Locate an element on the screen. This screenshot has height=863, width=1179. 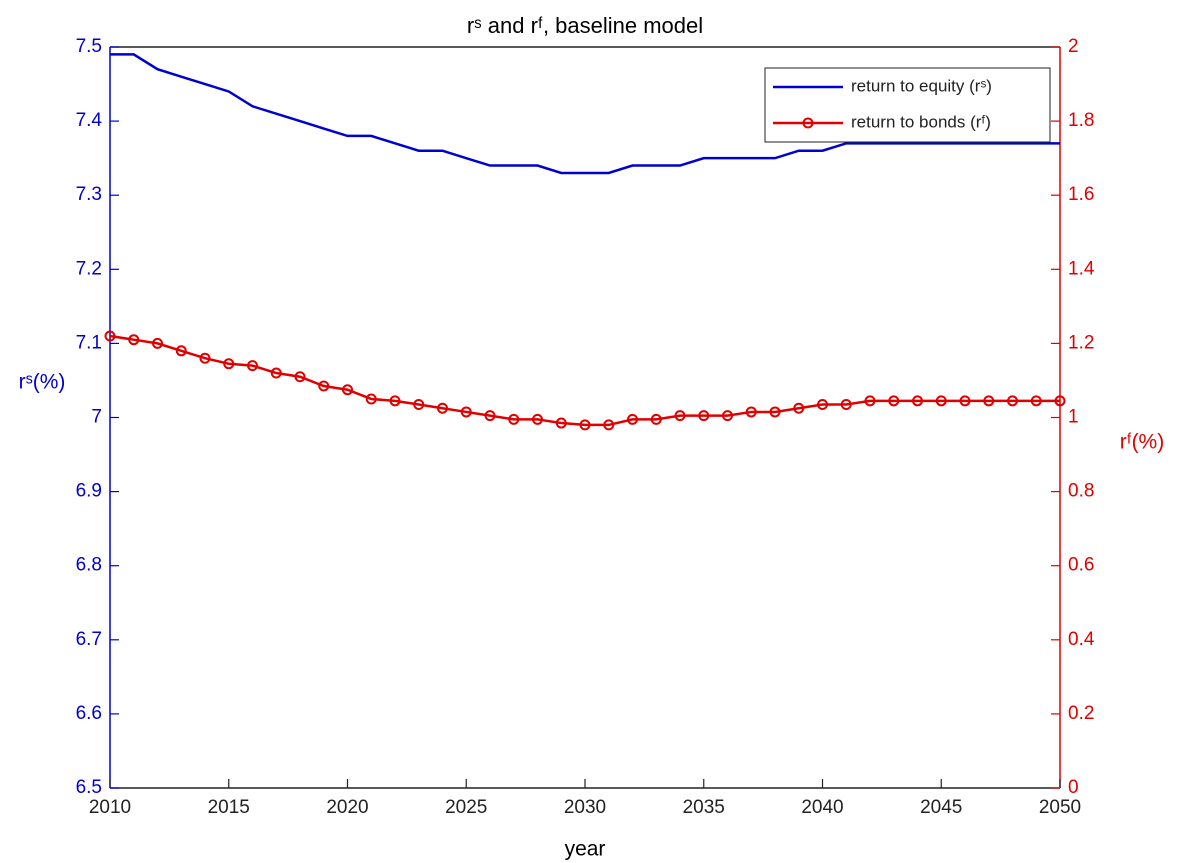
y2-tick-label: 0 is located at coordinates (1073, 787).